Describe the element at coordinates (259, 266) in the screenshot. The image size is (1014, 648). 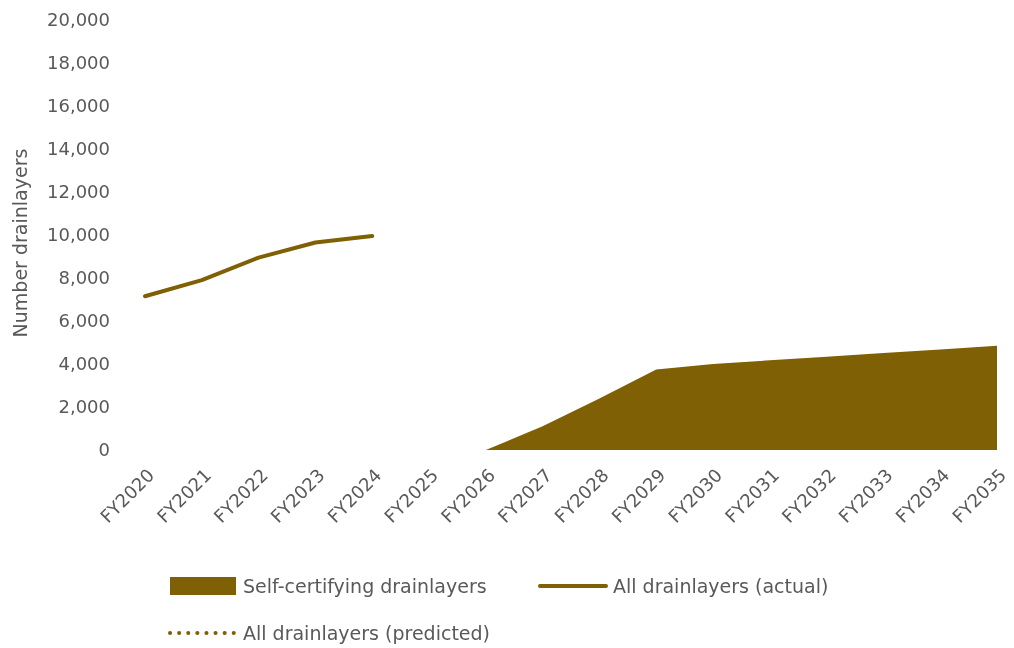
I see `line-series` at that location.